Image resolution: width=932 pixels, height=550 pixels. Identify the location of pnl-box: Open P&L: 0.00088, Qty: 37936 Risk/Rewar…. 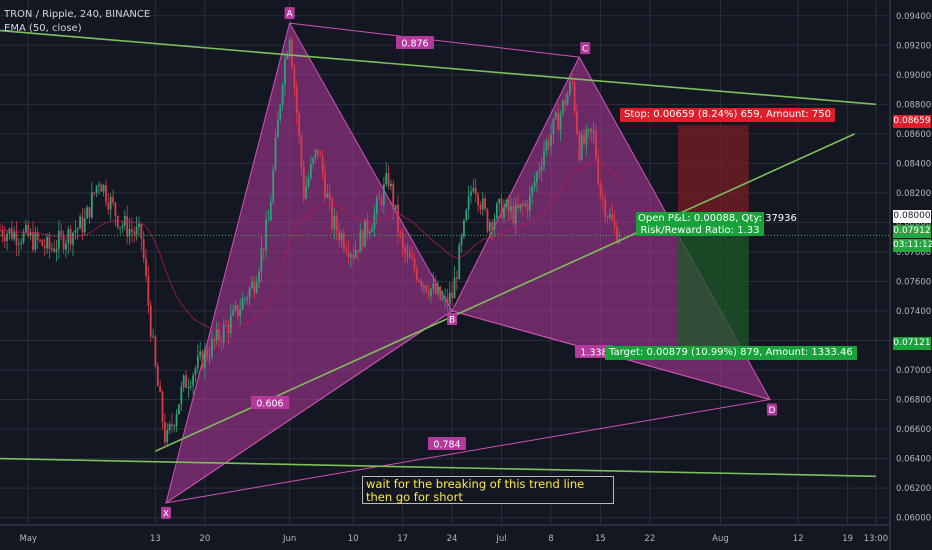
(716, 224).